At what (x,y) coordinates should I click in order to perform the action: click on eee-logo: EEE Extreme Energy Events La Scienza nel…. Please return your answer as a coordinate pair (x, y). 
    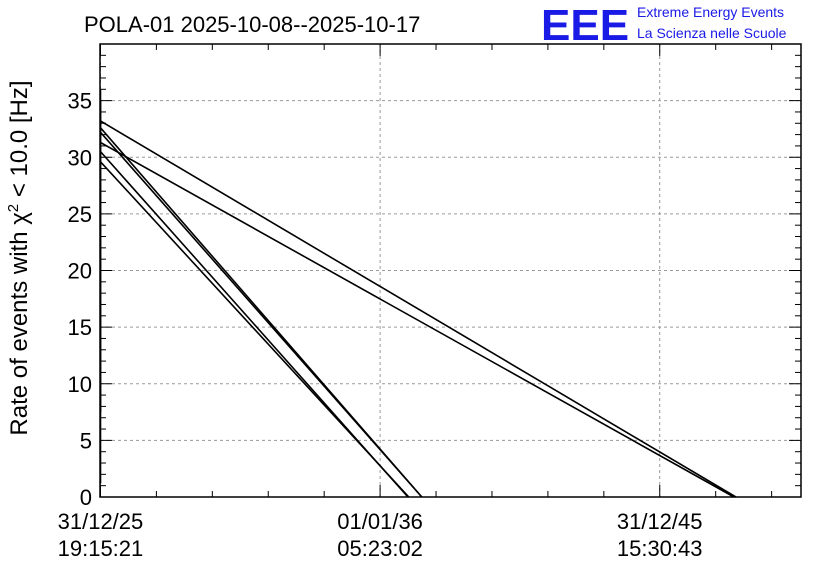
    Looking at the image, I should click on (664, 25).